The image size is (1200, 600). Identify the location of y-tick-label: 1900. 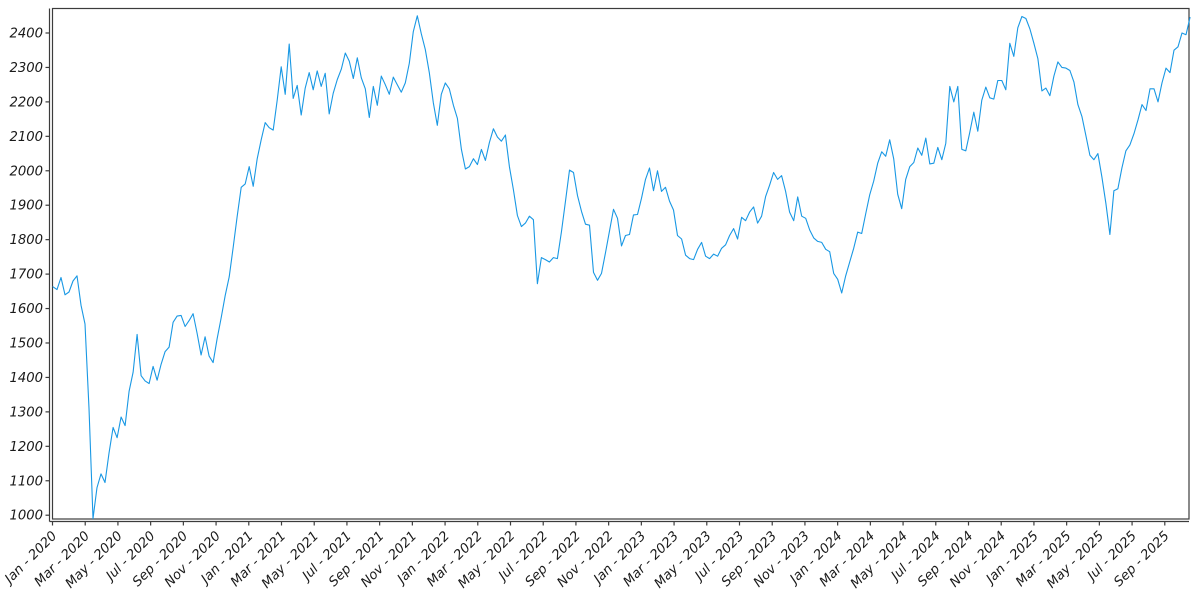
(26, 206).